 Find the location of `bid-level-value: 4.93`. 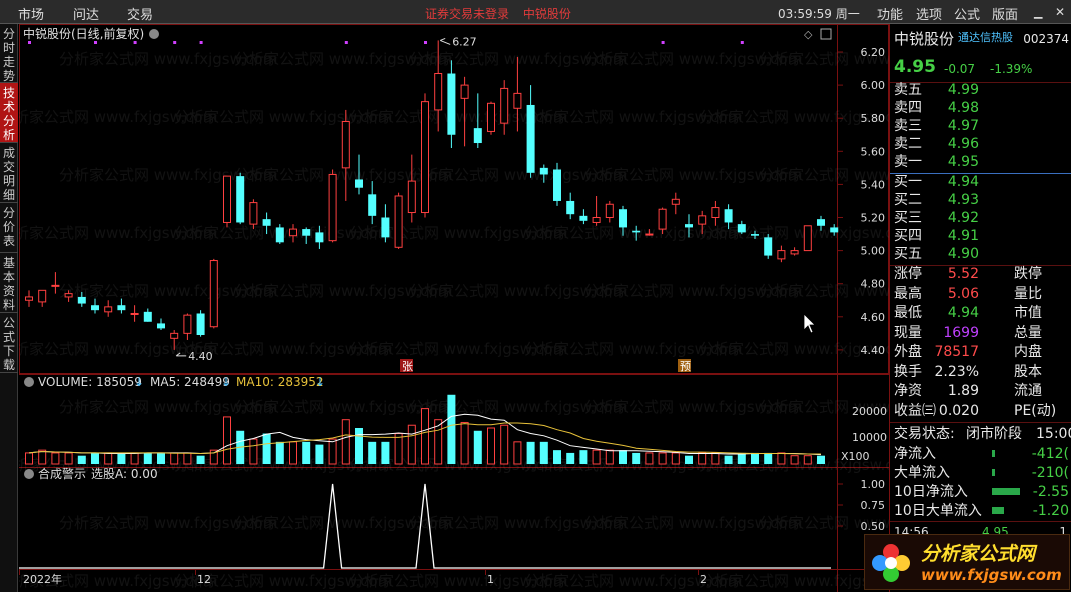

bid-level-value: 4.93 is located at coordinates (963, 200).